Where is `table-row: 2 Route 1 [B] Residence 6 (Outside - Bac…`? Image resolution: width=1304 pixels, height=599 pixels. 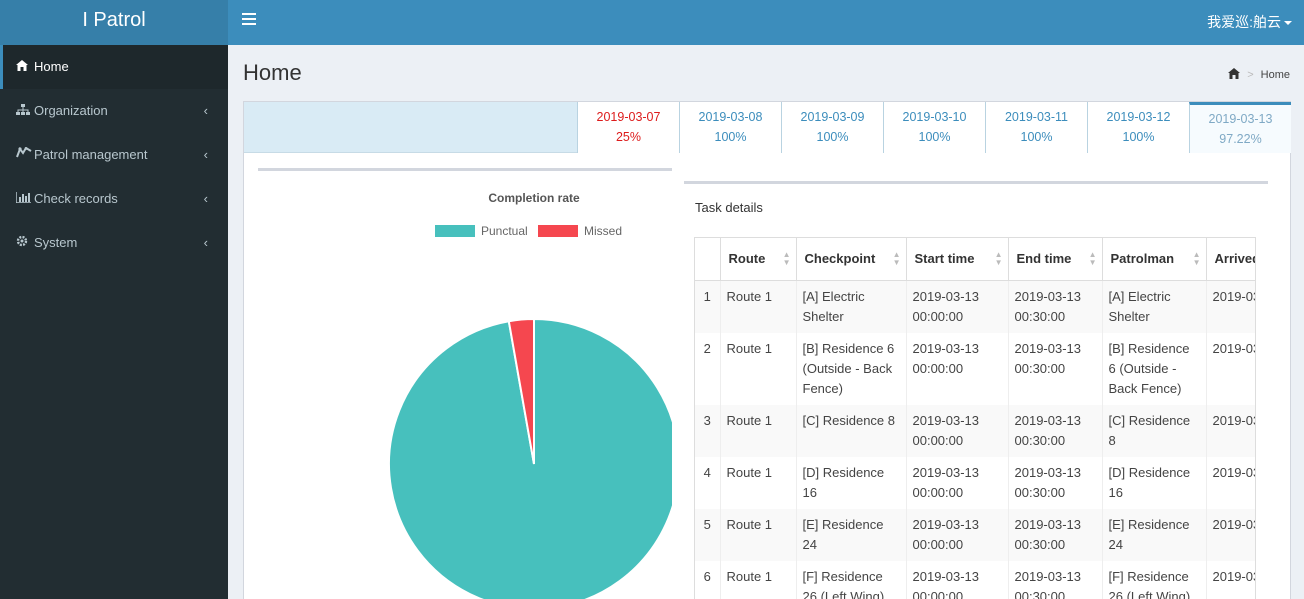 table-row: 2 Route 1 [B] Residence 6 (Outside - Bac… is located at coordinates (975, 368).